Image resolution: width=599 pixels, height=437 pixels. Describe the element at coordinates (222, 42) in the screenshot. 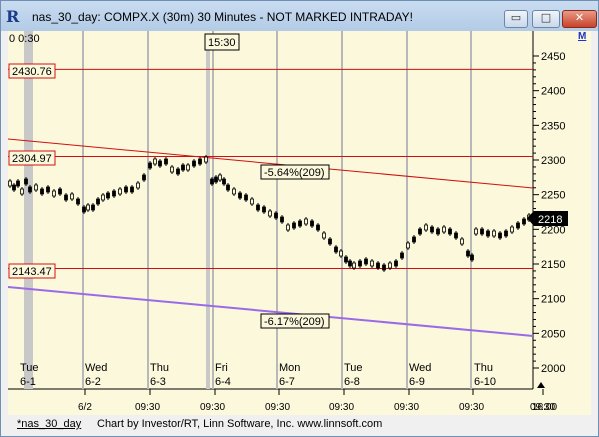

I see `cursor-time-box` at that location.